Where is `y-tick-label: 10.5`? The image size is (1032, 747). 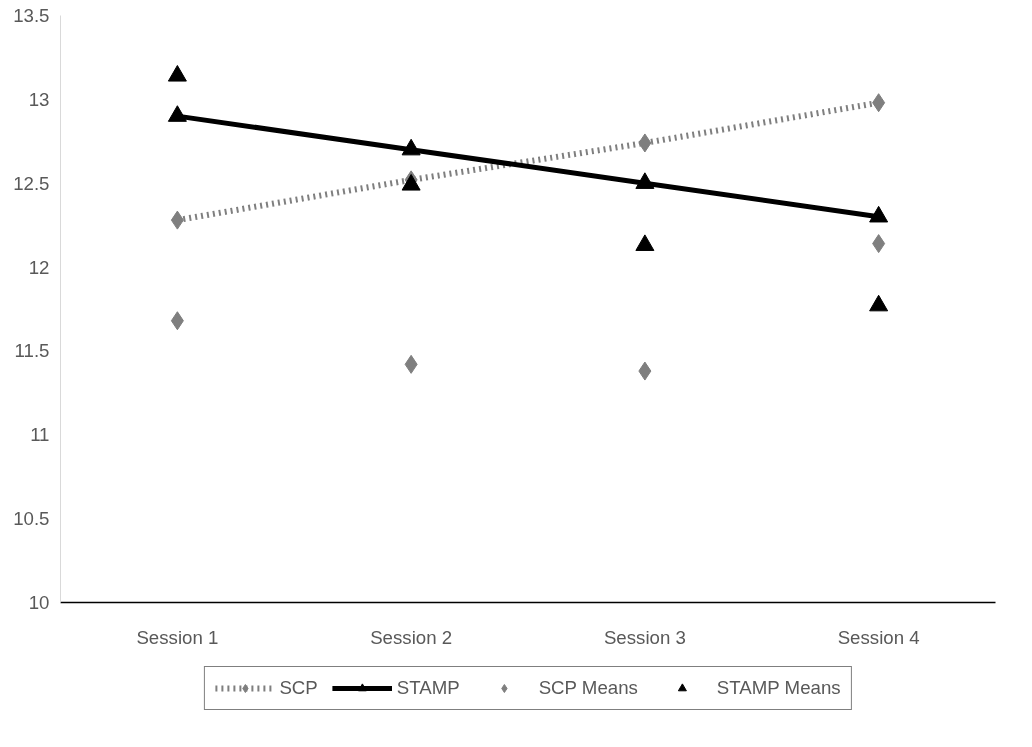
y-tick-label: 10.5 is located at coordinates (31, 519).